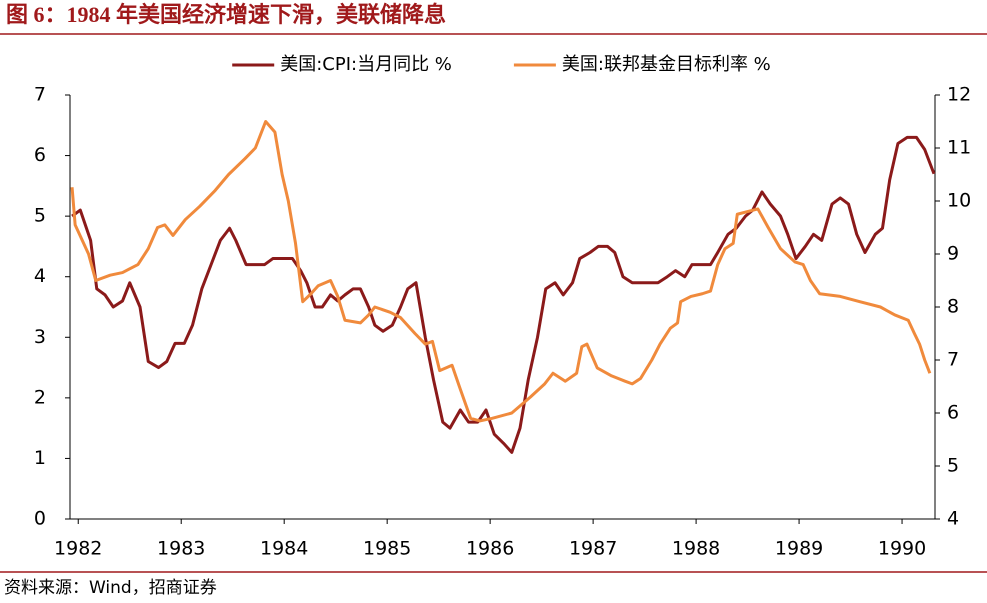  I want to click on x-tick-label: 1988, so click(696, 549).